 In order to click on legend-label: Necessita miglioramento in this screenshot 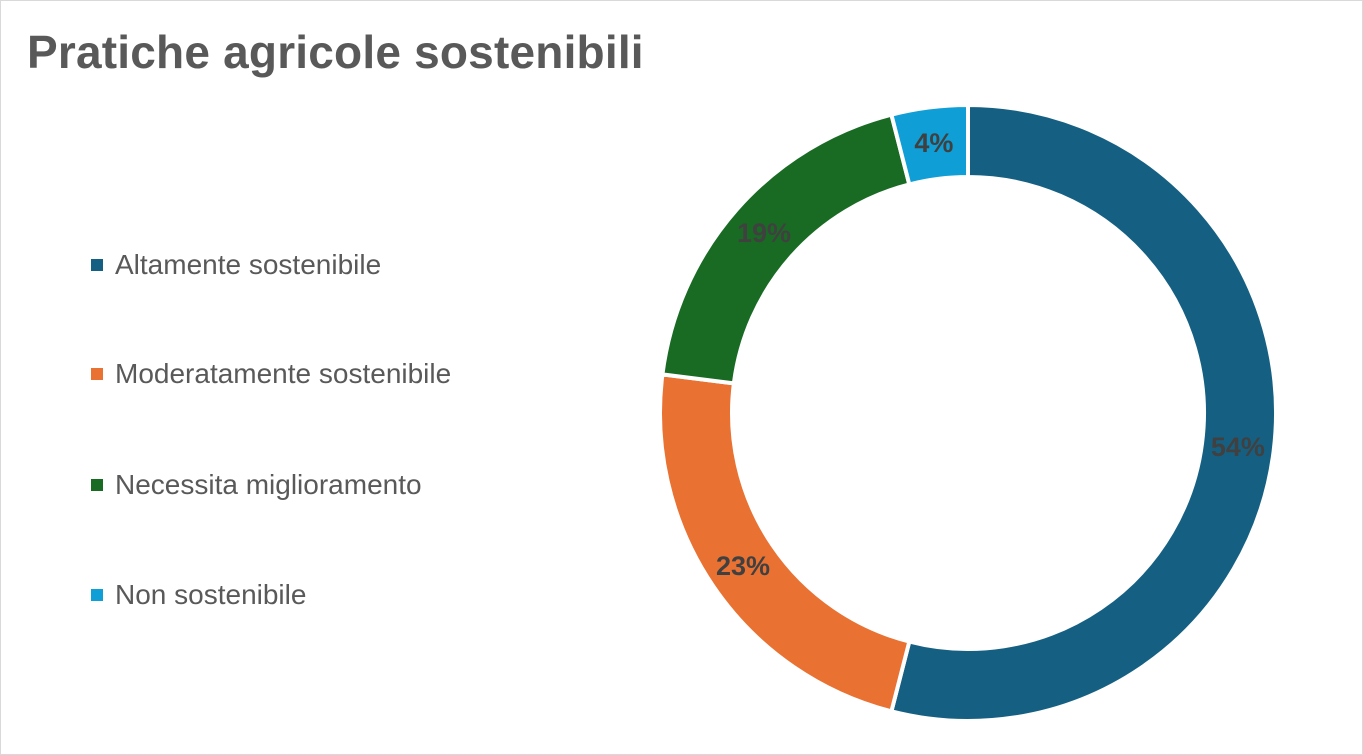, I will do `click(268, 484)`.